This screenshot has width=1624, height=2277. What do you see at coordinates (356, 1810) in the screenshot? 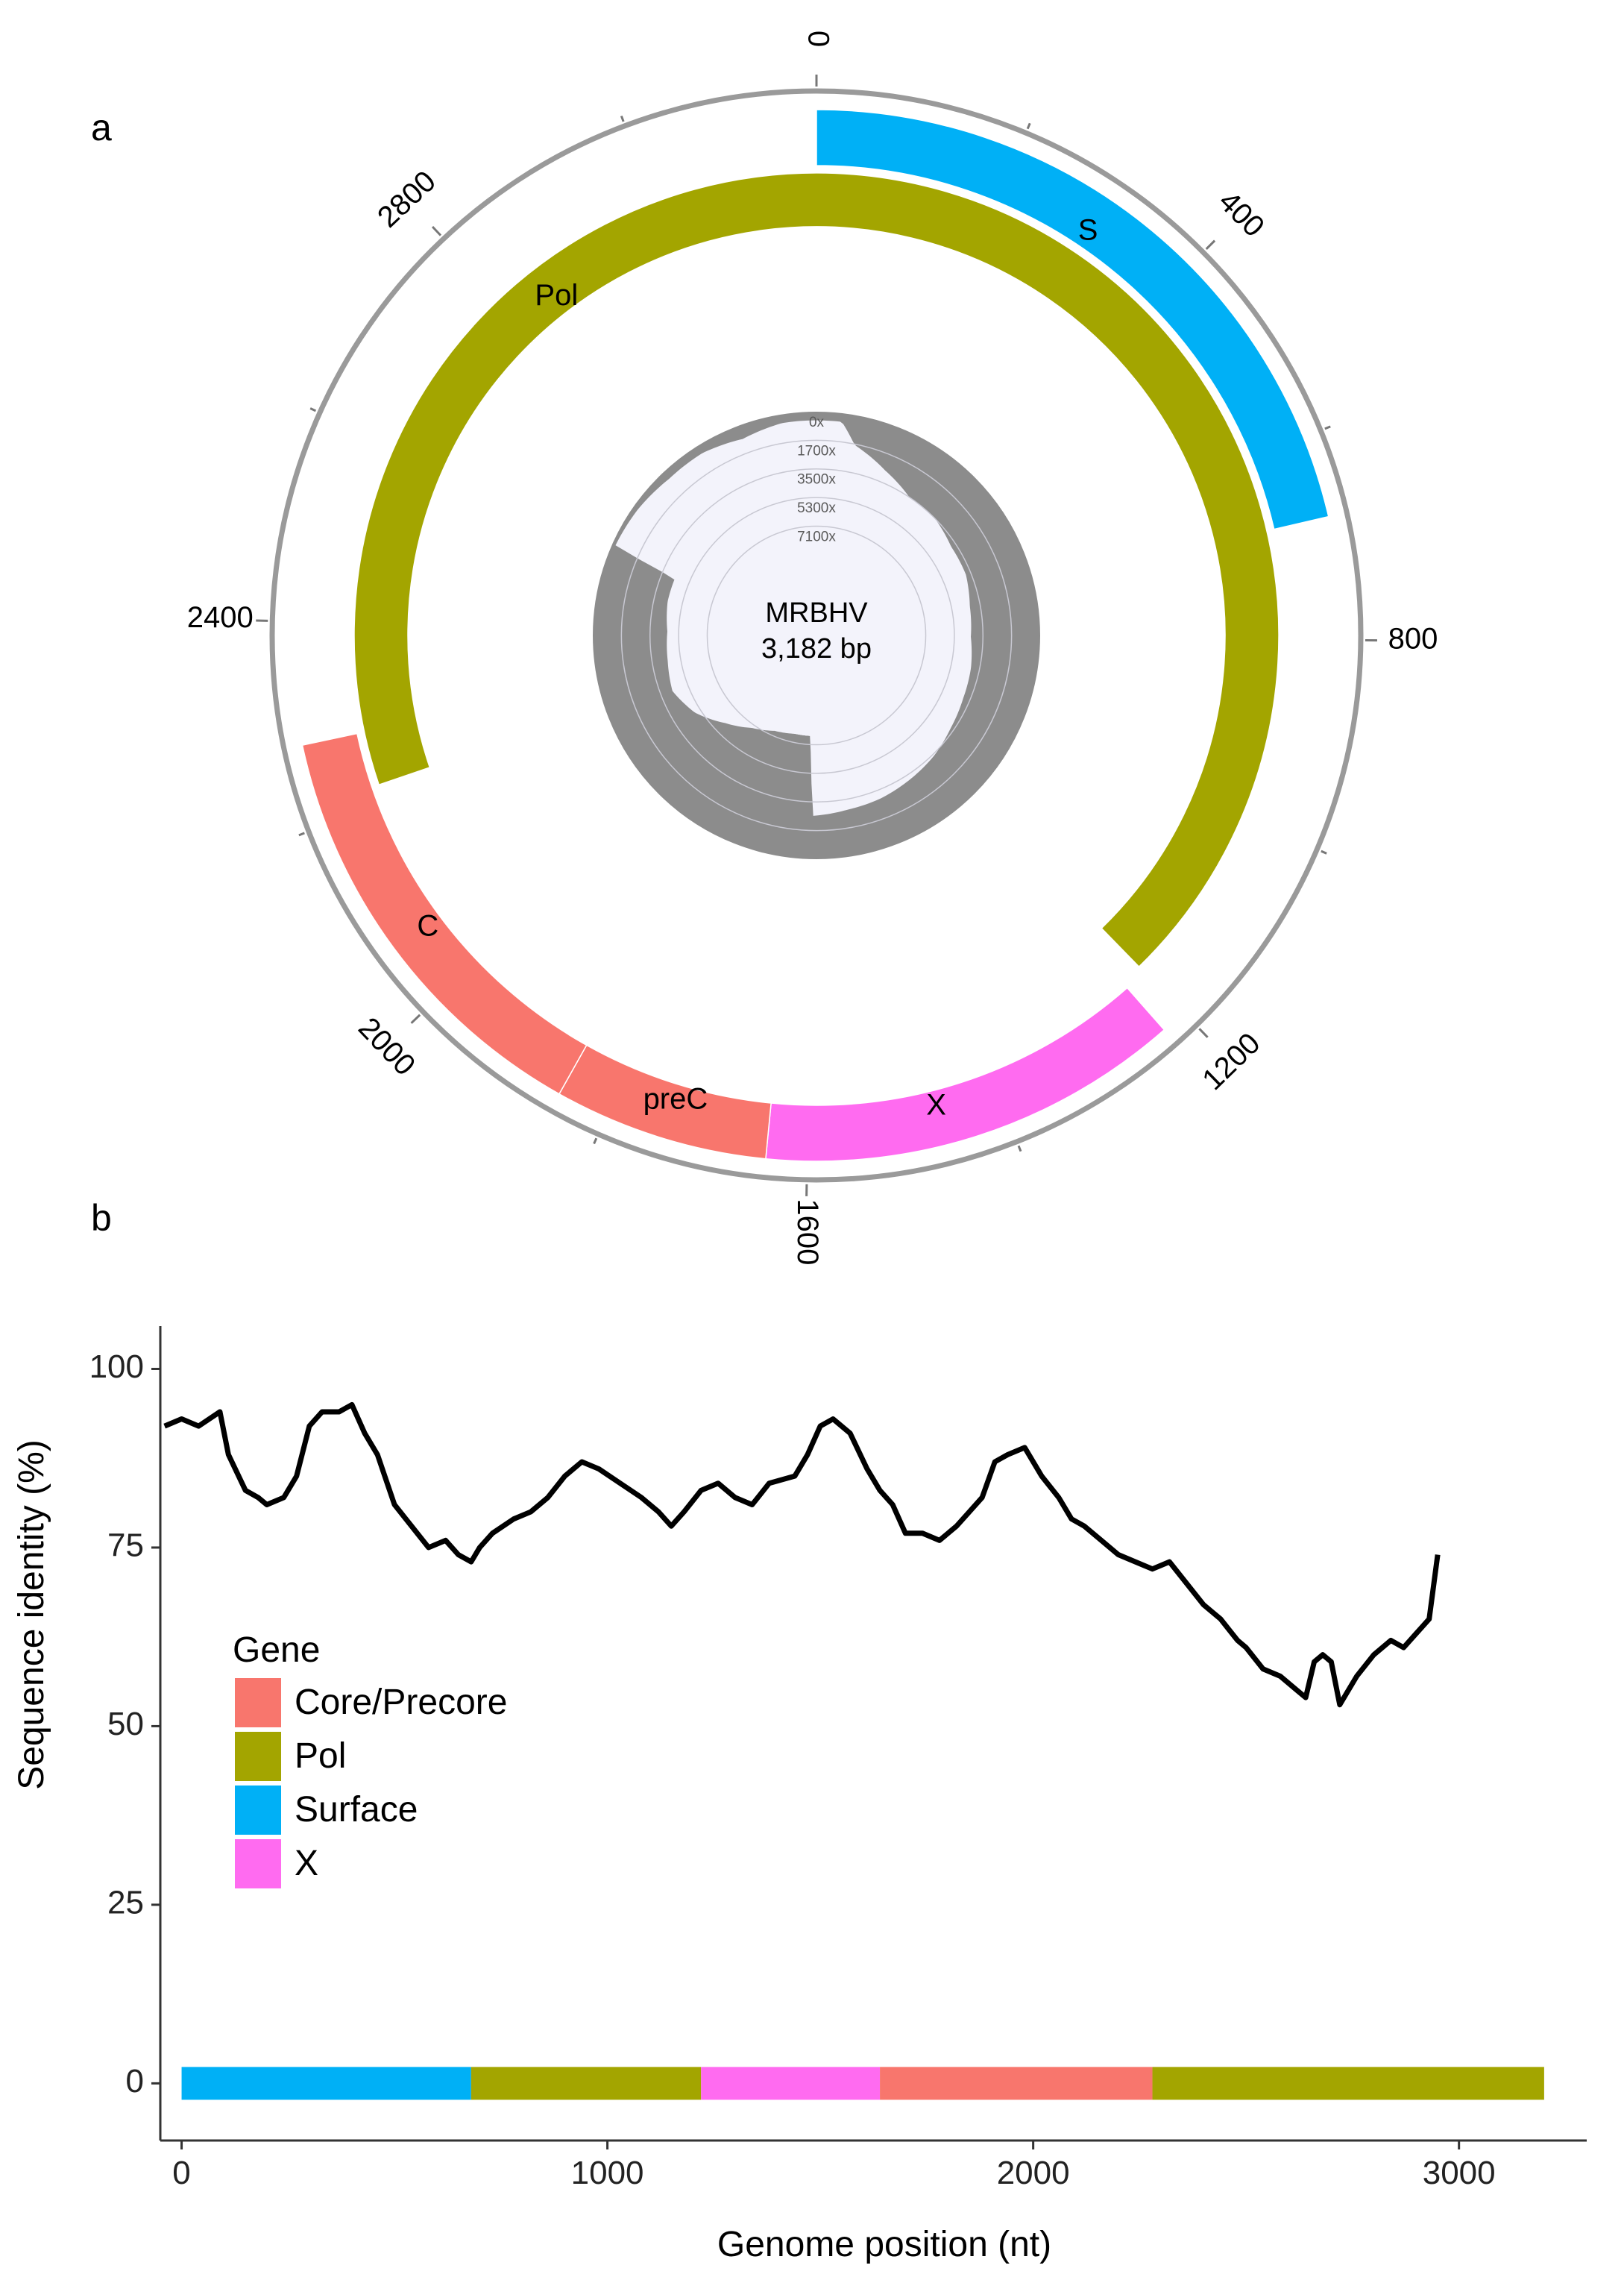
I see `legend-label: Surface` at bounding box center [356, 1810].